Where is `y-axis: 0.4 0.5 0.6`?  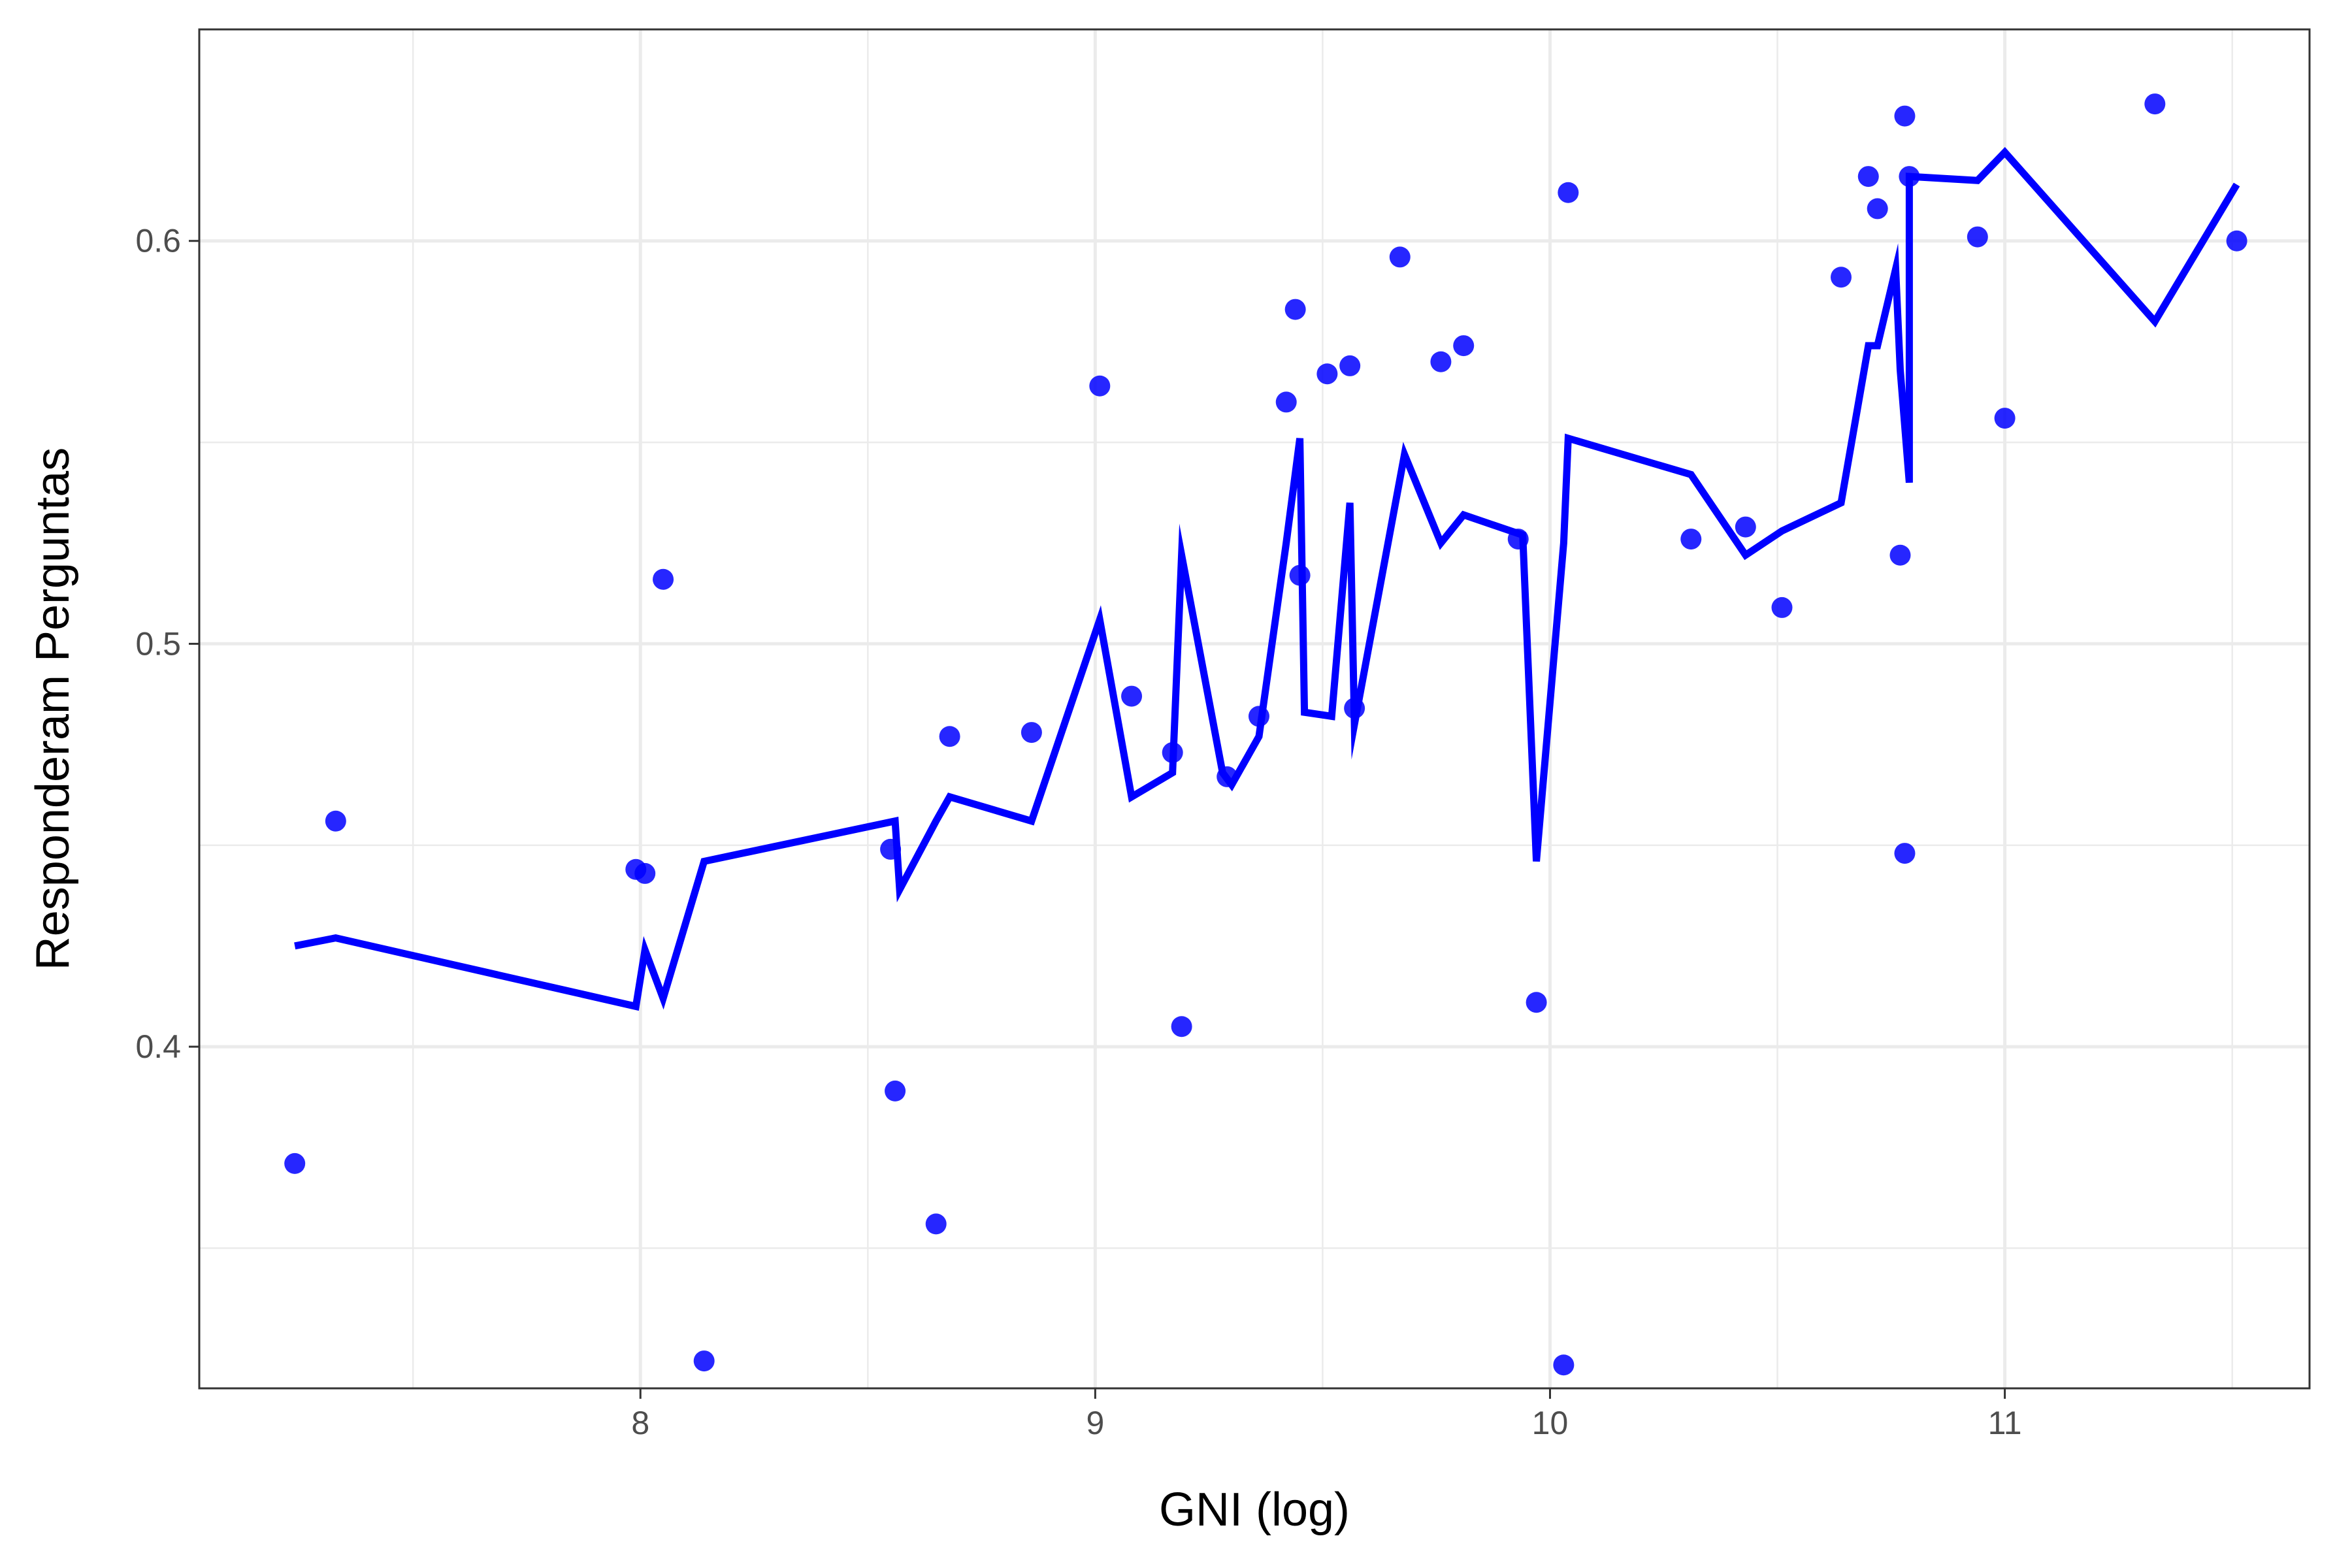
y-axis: 0.4 0.5 0.6 is located at coordinates (167, 644).